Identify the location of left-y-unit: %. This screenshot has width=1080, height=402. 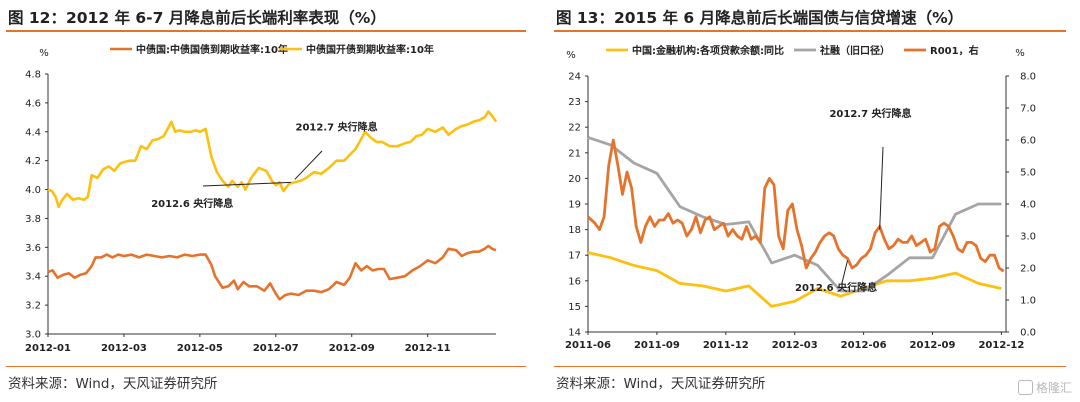
(571, 55).